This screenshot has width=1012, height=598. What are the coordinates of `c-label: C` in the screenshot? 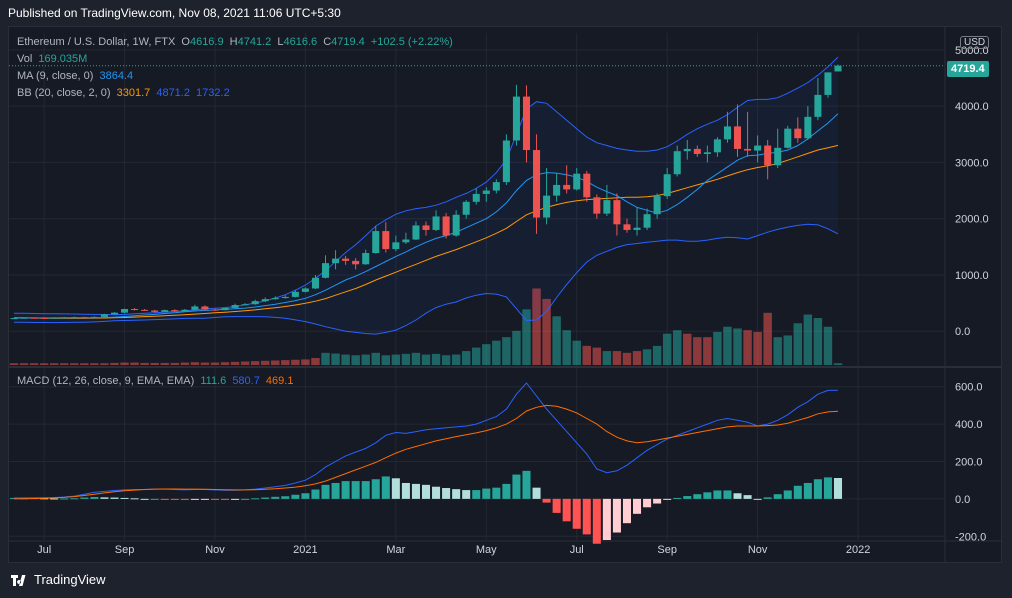 It's located at (327, 42).